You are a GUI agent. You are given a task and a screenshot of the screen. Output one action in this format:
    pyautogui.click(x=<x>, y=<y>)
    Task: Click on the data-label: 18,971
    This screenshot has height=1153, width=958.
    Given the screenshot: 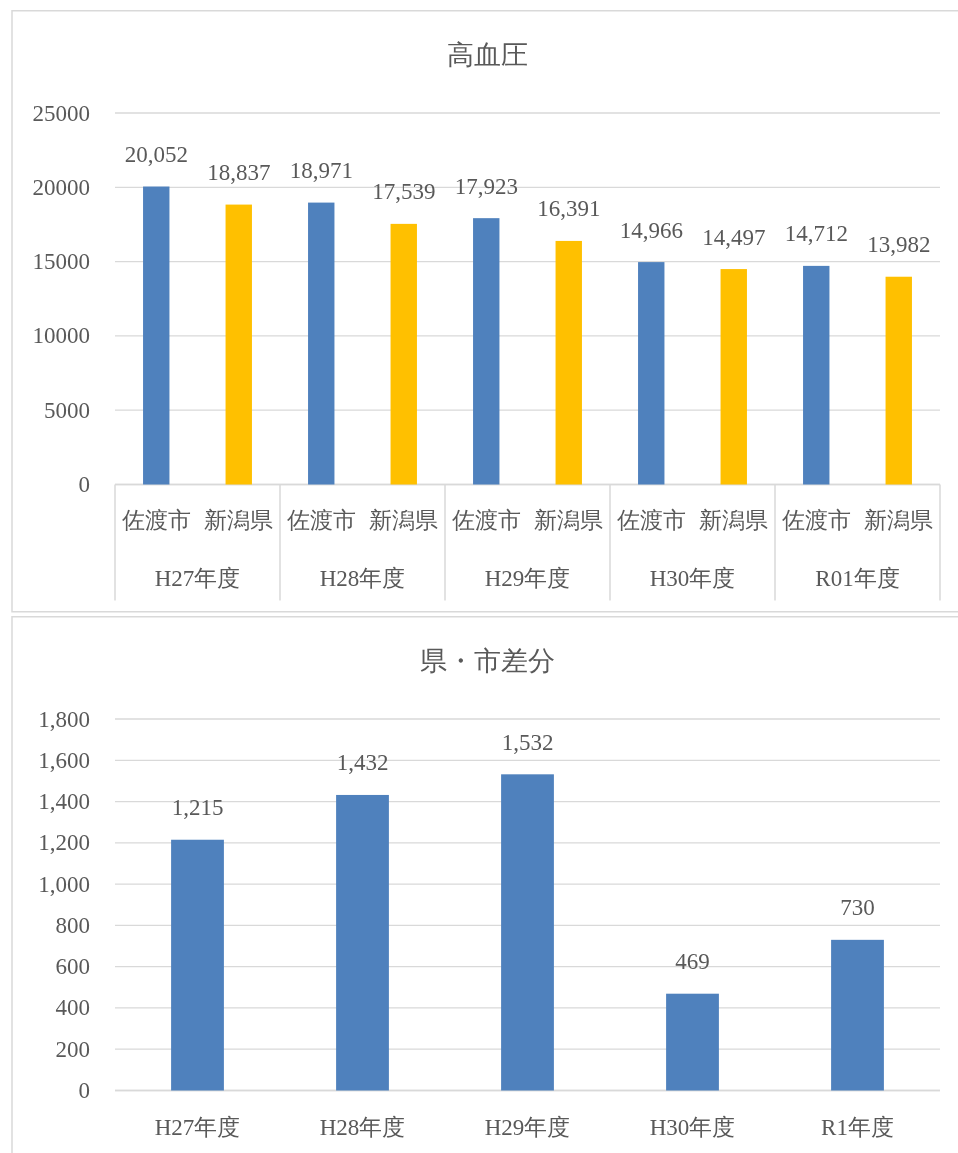 What is the action you would take?
    pyautogui.click(x=321, y=171)
    